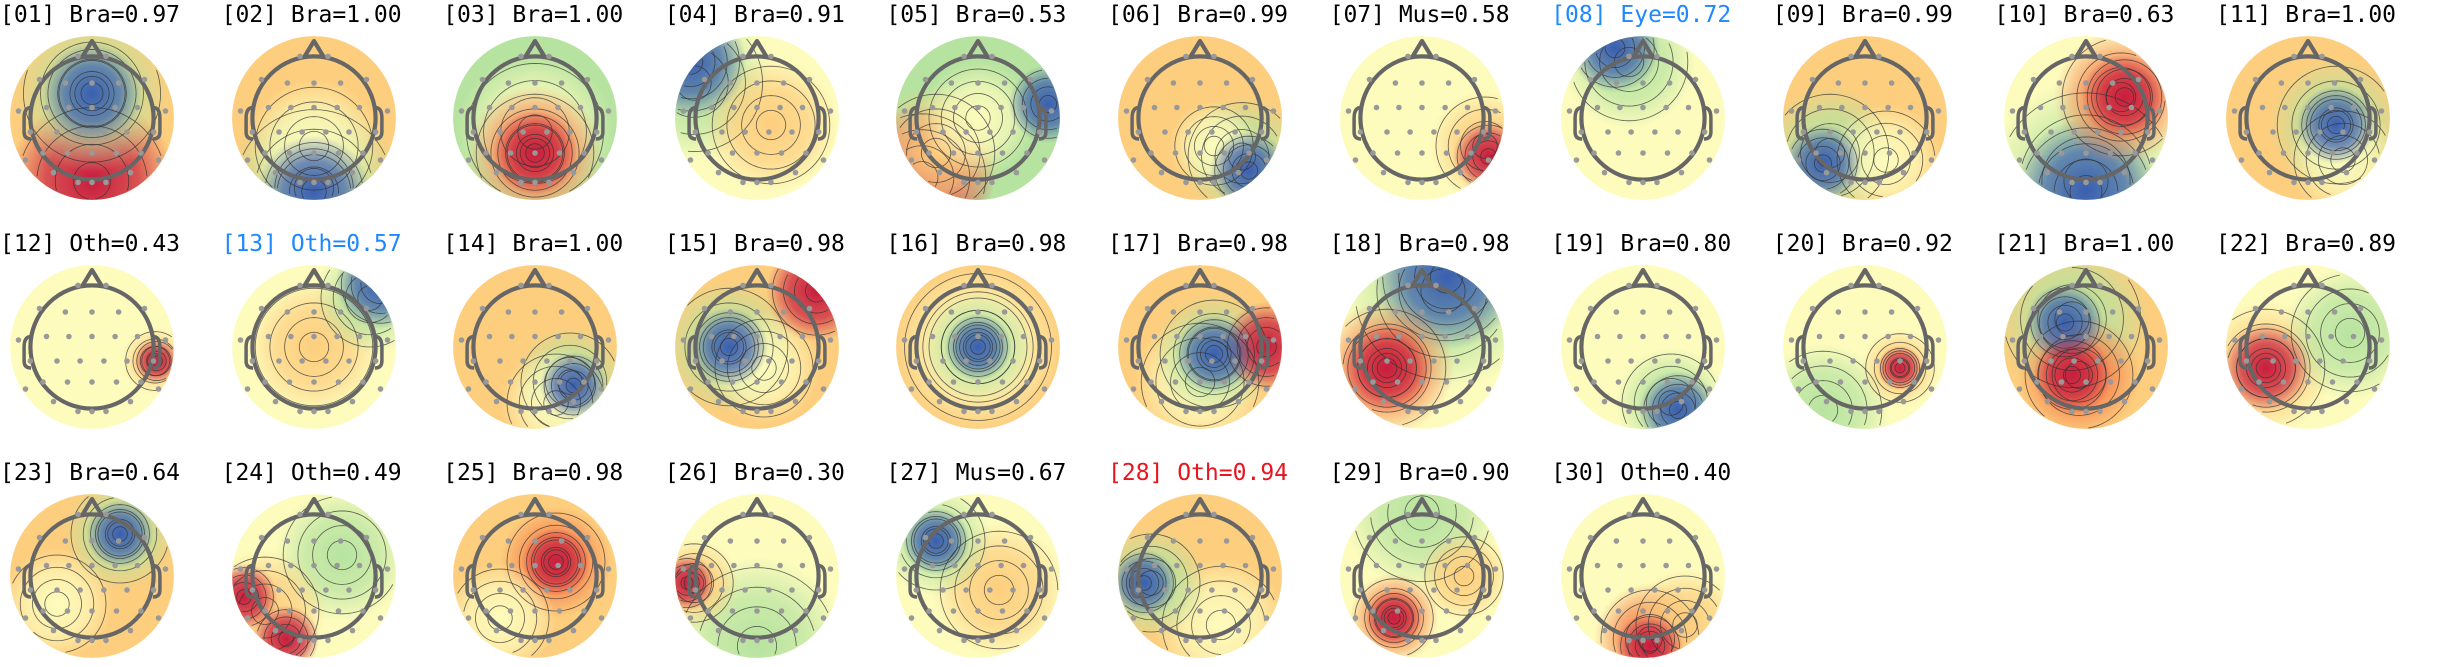 The height and width of the screenshot is (667, 2438). I want to click on component-21: [21] Bra=1.00, so click(2105, 331).